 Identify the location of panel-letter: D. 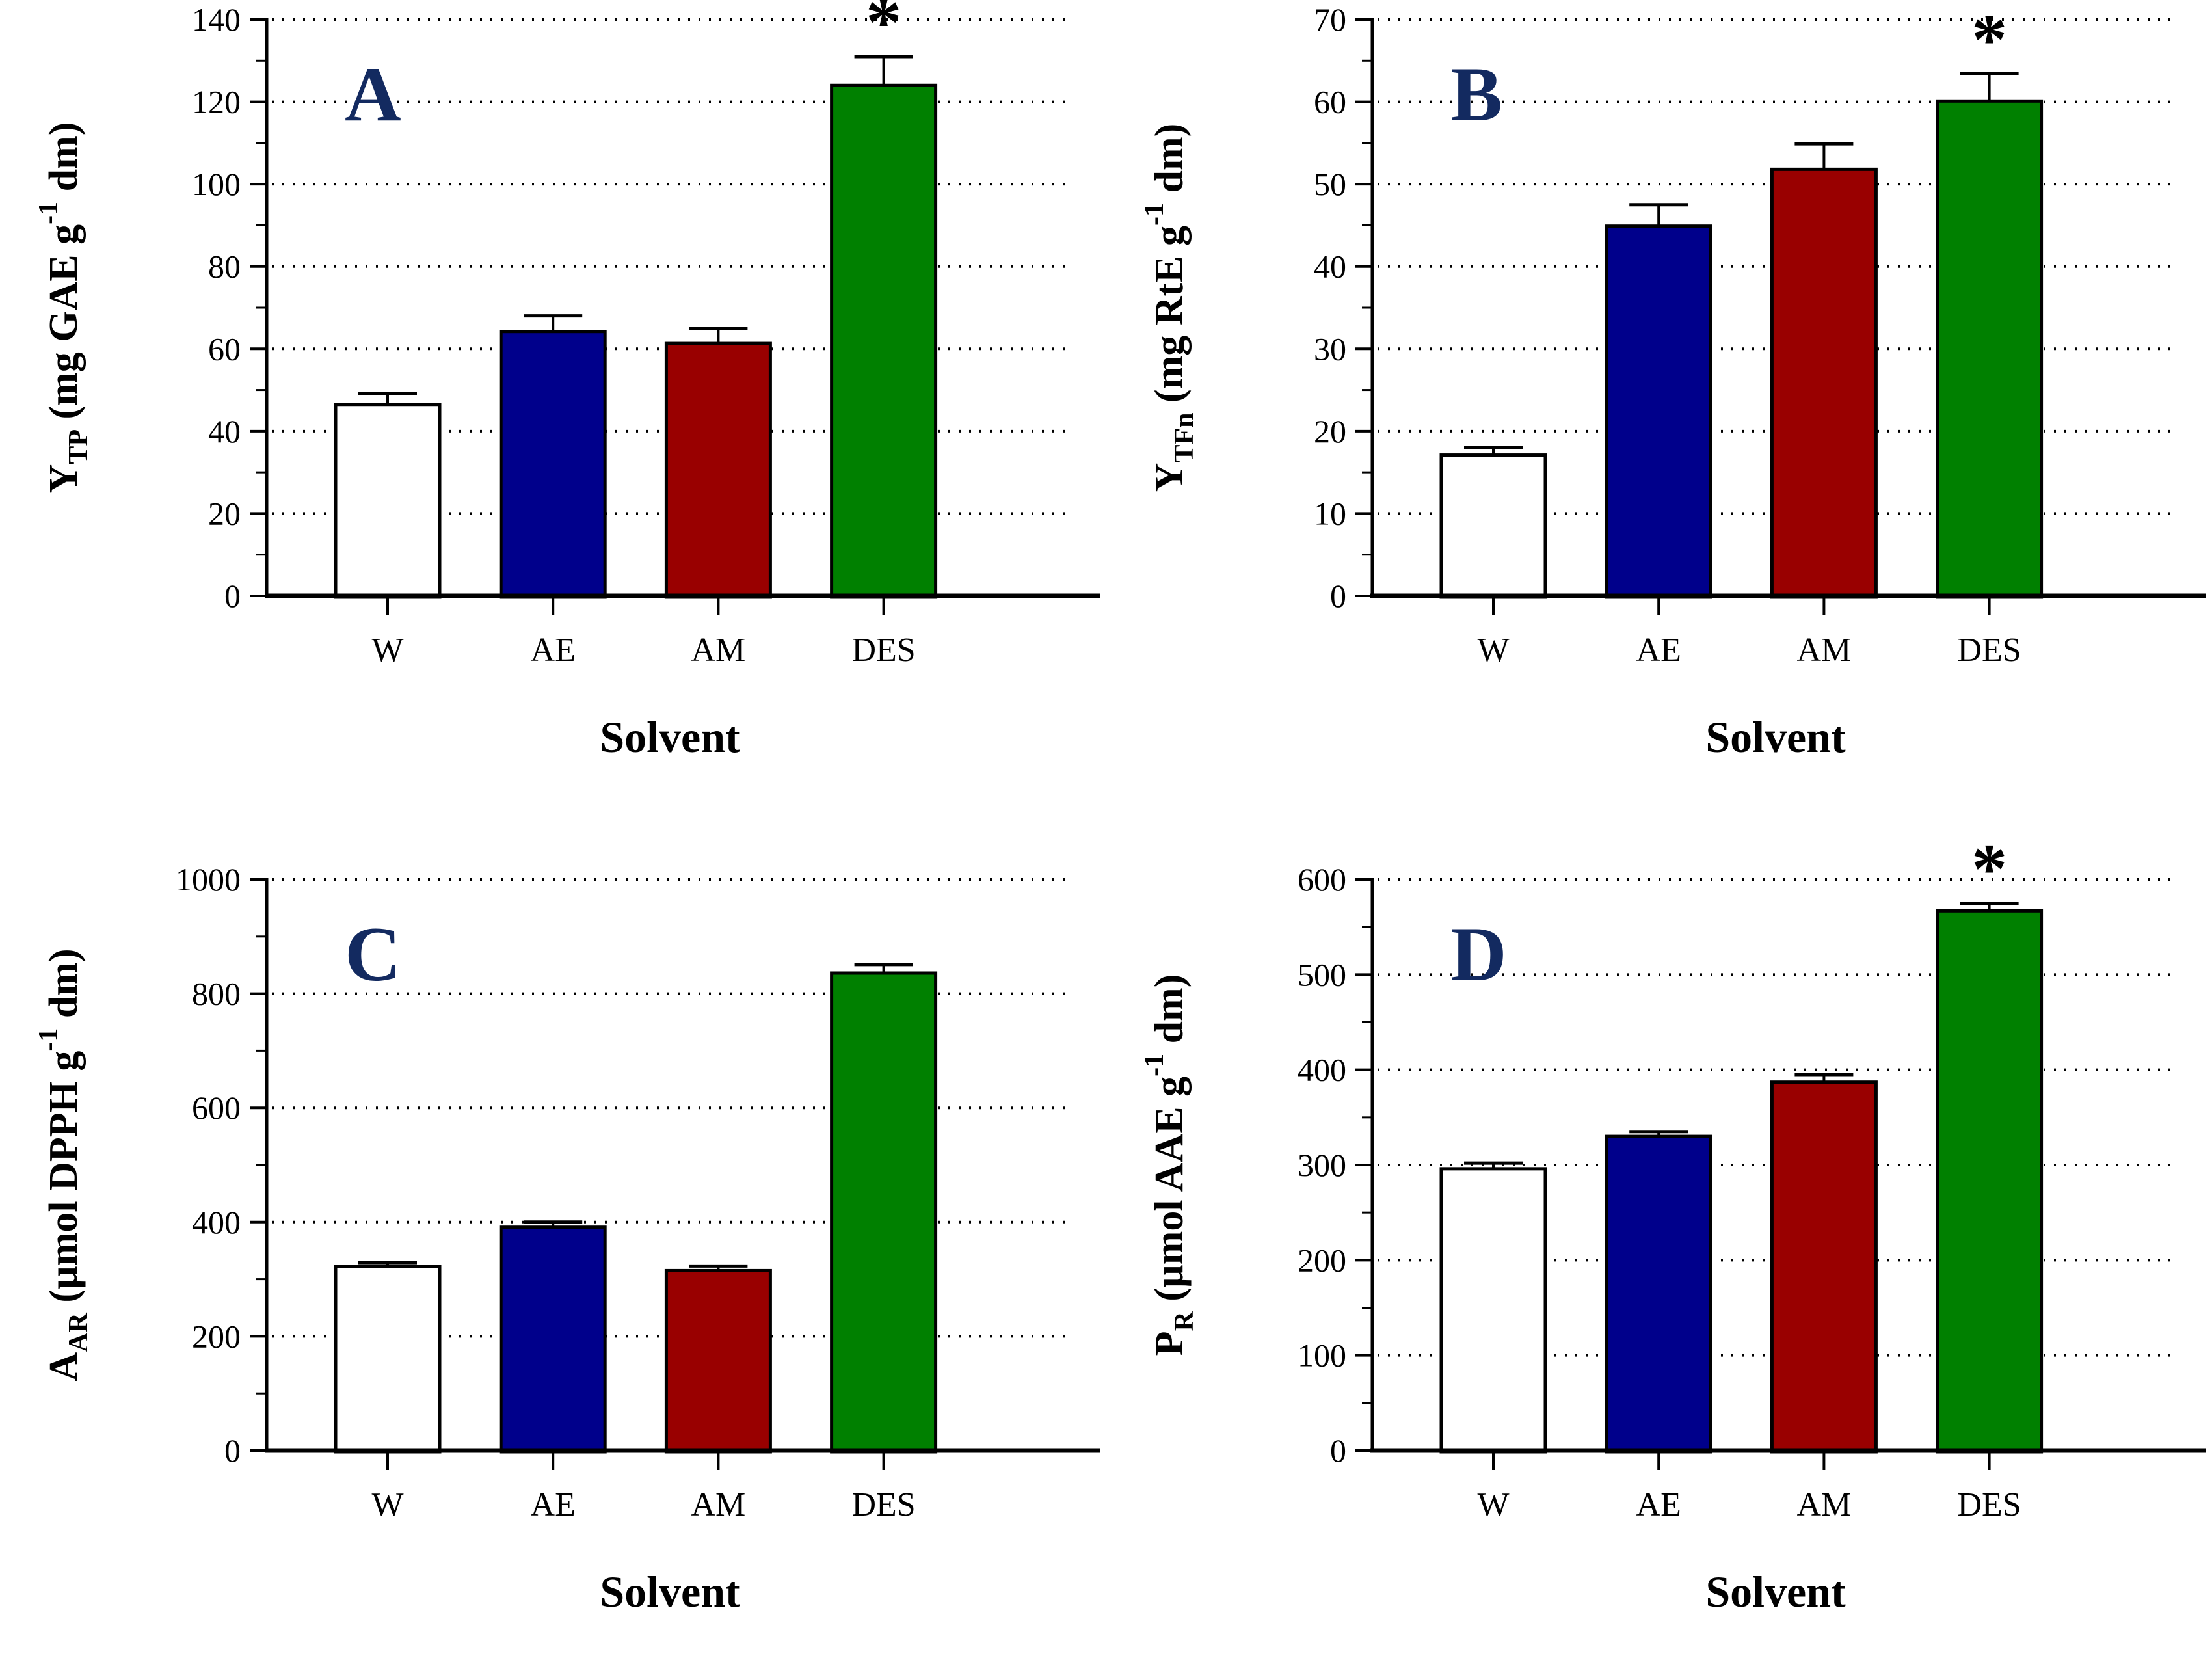
(1478, 954).